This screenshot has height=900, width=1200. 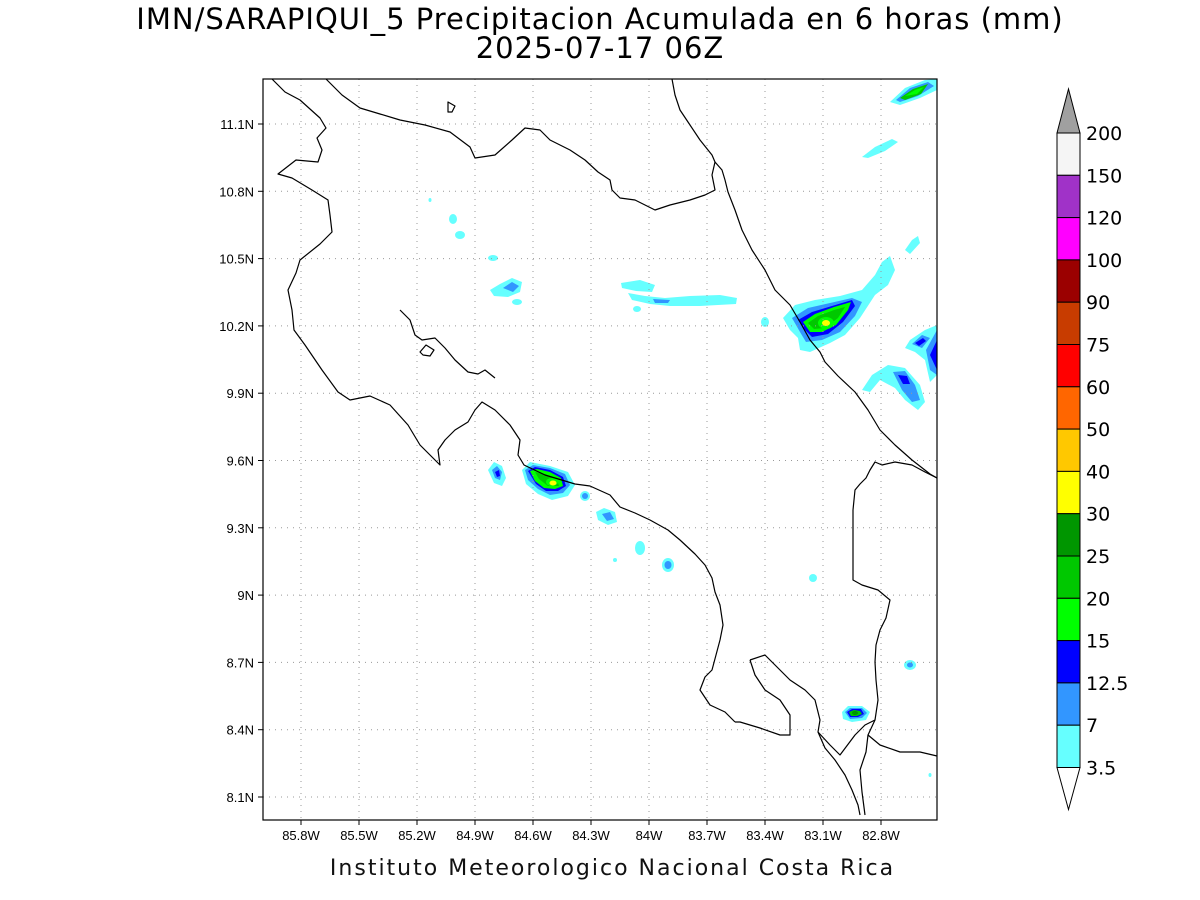 What do you see at coordinates (899, 118) in the screenshot?
I see `precip-cell-ne-corner` at bounding box center [899, 118].